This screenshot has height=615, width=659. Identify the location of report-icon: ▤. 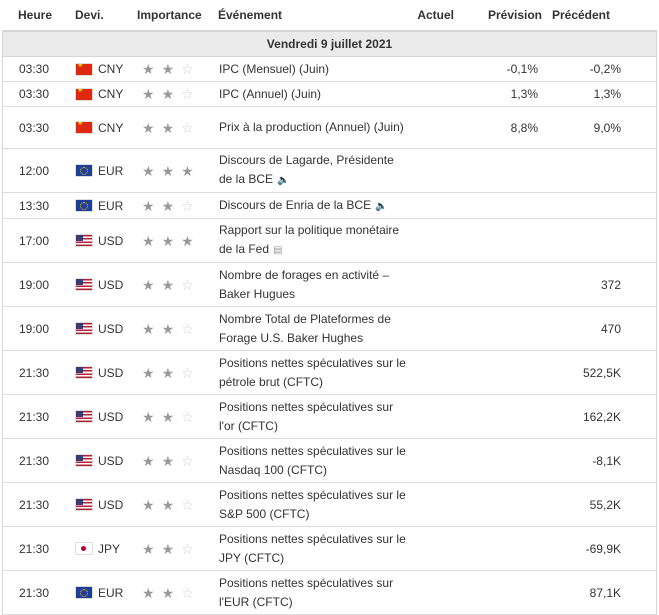
(278, 250).